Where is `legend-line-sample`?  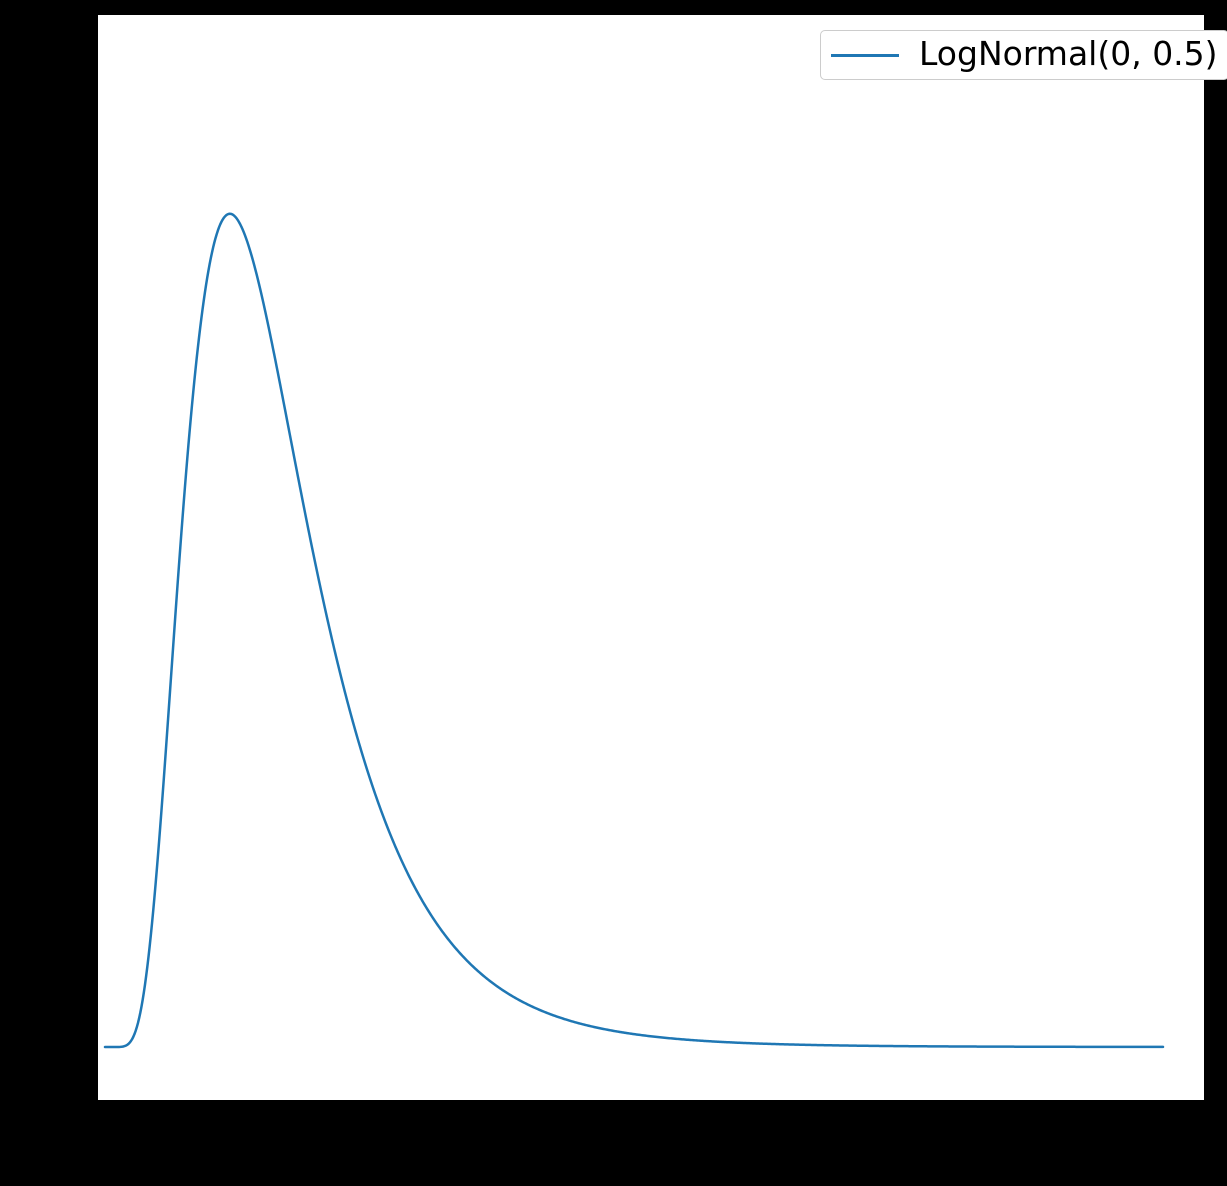
legend-line-sample is located at coordinates (865, 55).